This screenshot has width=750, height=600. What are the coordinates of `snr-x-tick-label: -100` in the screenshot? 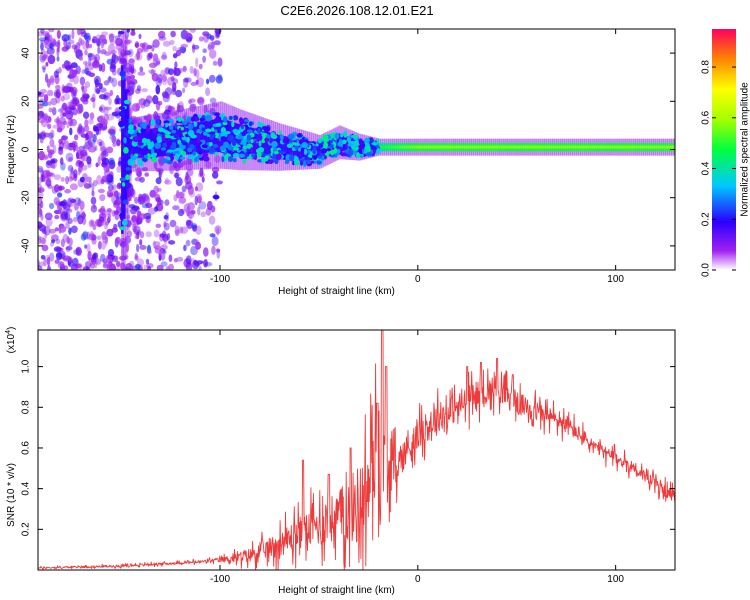 It's located at (220, 579).